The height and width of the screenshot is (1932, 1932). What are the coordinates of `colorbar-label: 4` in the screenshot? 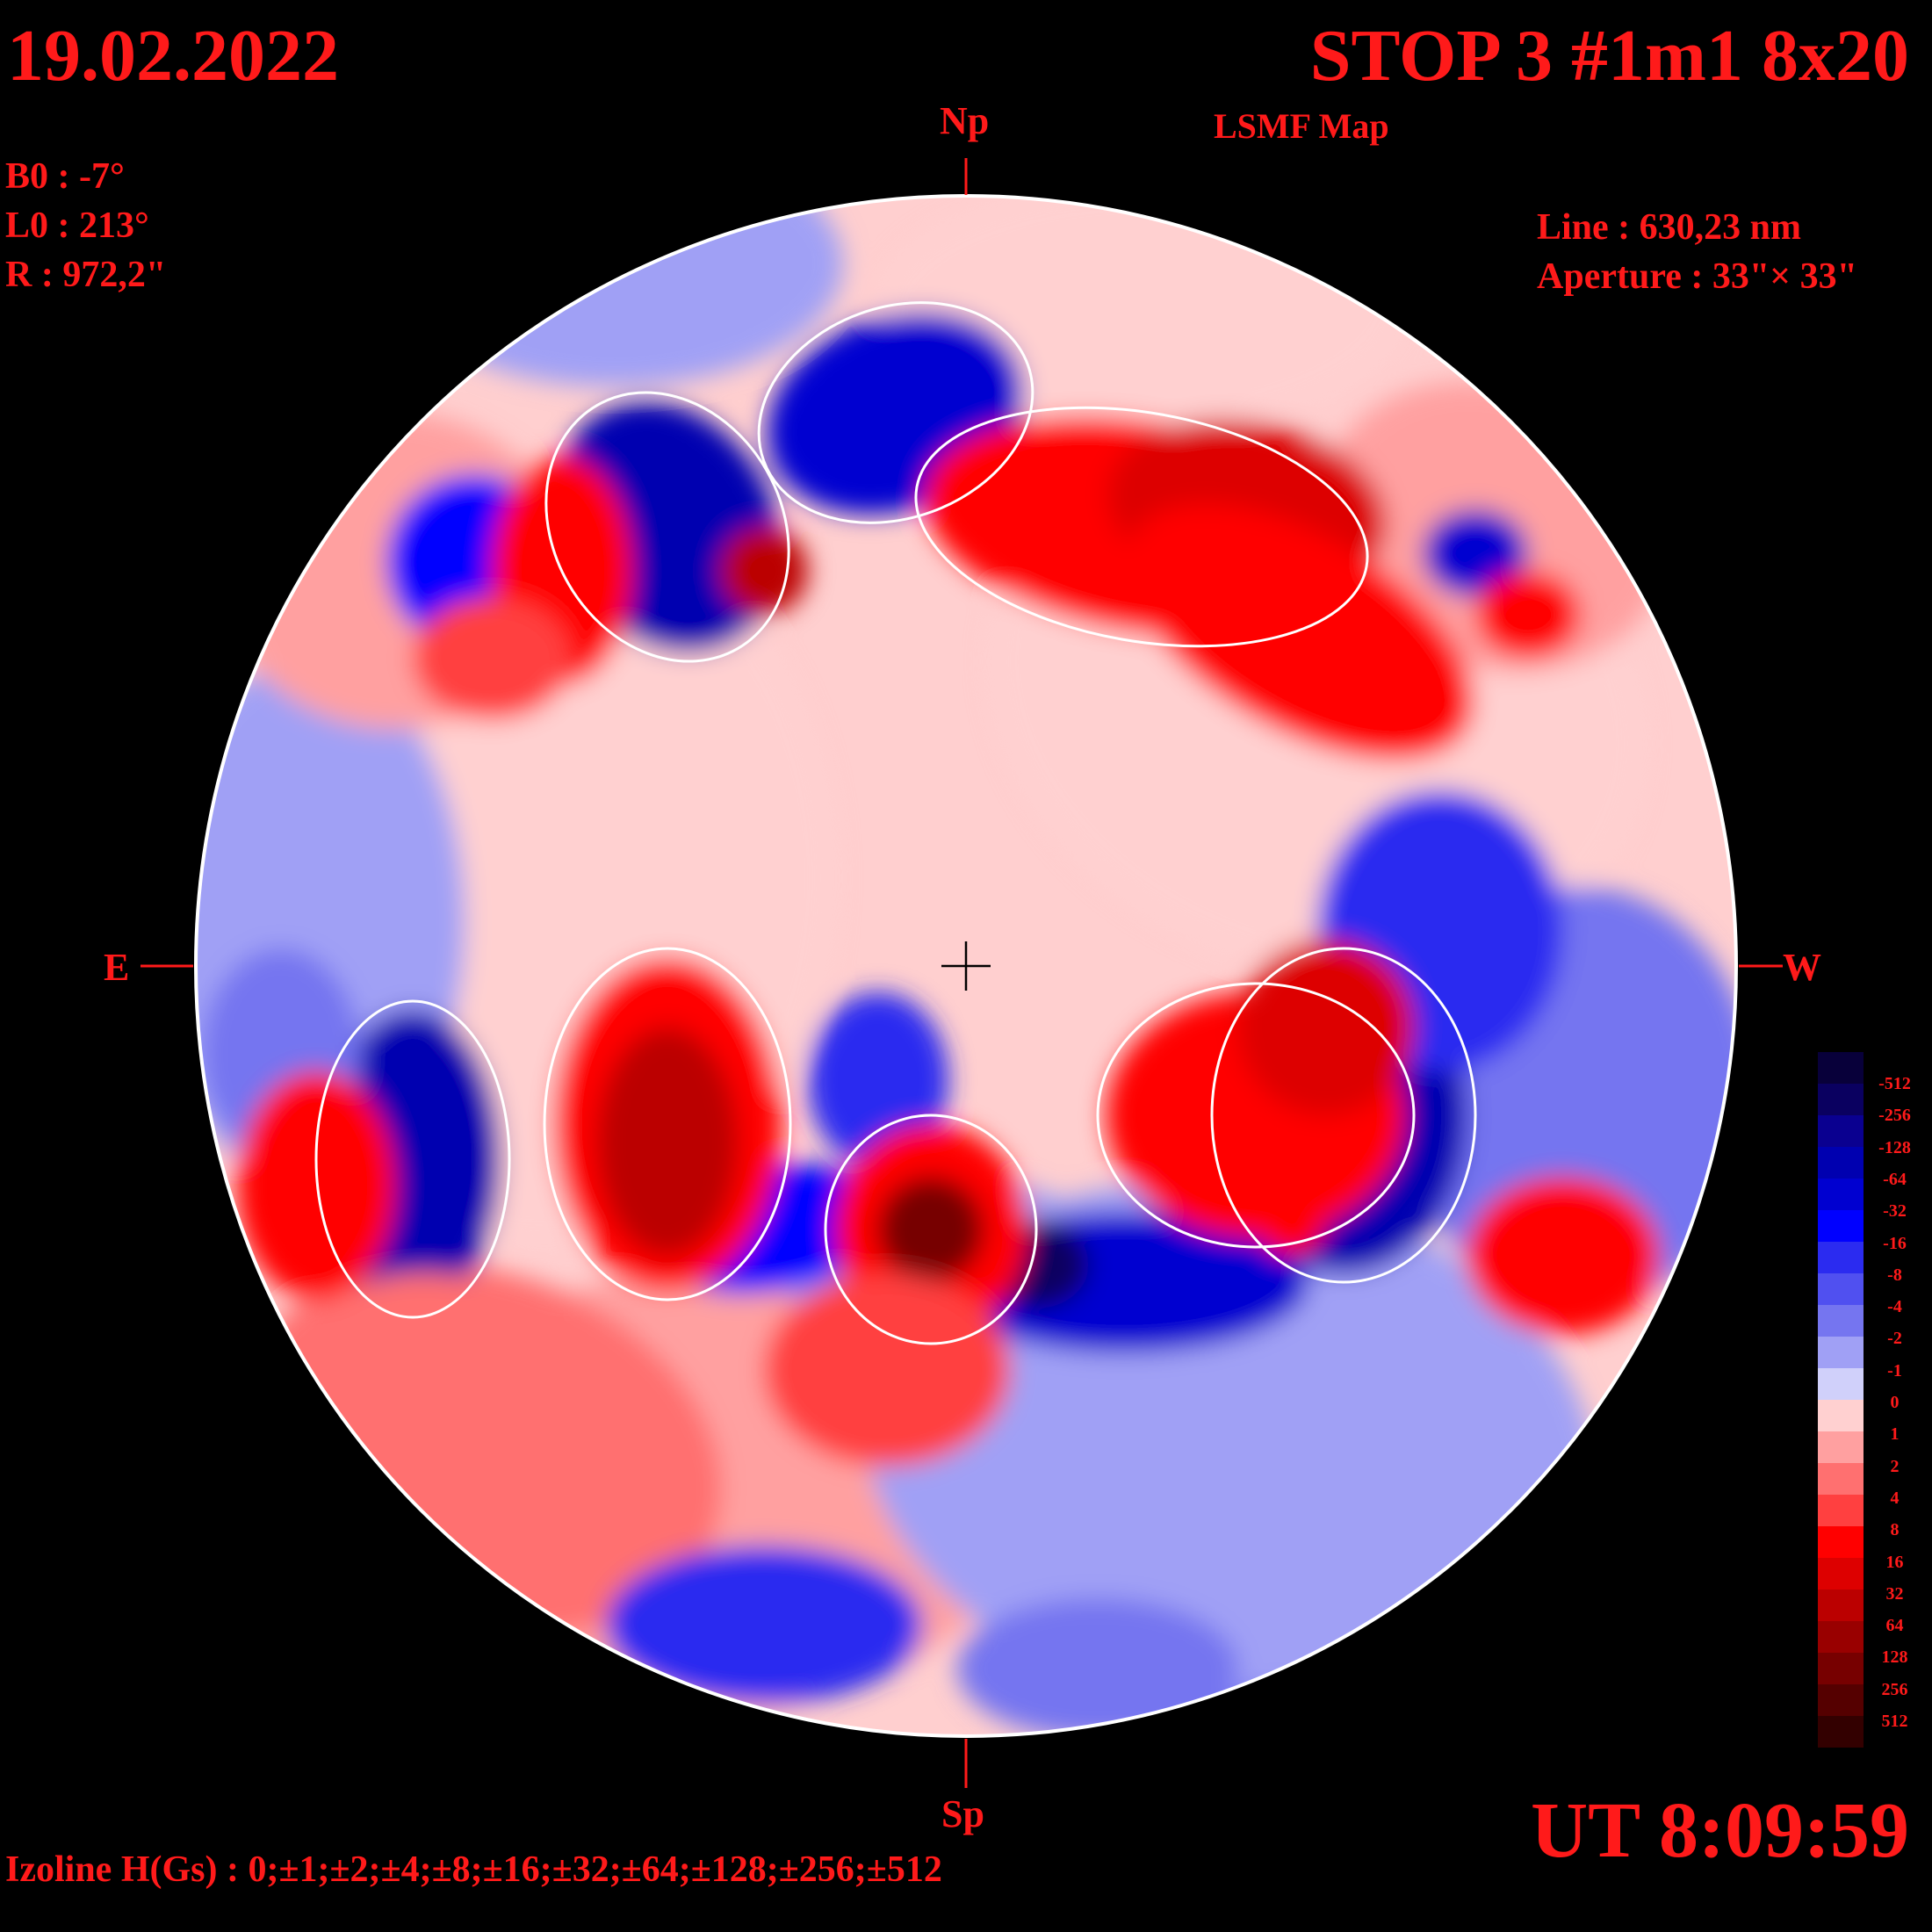 It's located at (1895, 1498).